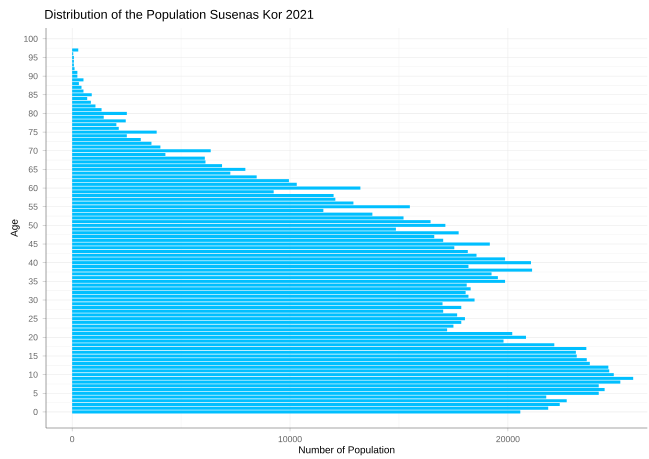 This screenshot has width=649, height=459. Describe the element at coordinates (290, 439) in the screenshot. I see `x-tick-label: 10000` at that location.